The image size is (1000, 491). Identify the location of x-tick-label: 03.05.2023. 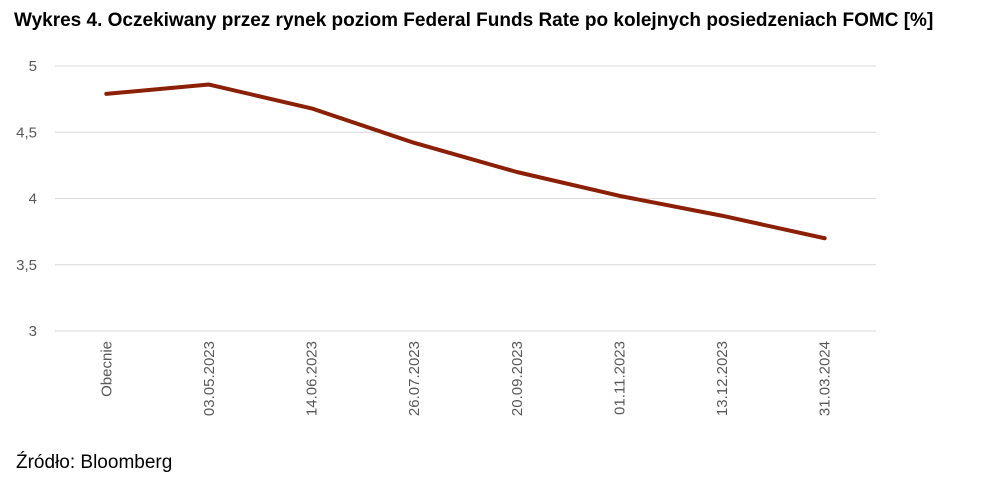
(209, 378).